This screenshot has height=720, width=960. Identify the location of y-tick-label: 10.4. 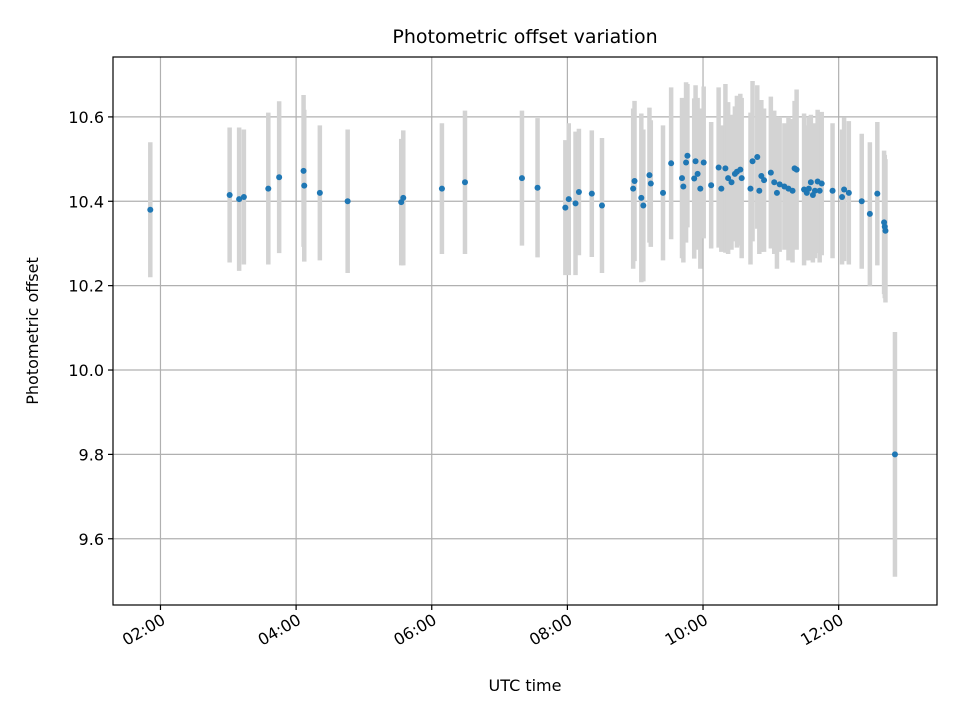
(86, 201).